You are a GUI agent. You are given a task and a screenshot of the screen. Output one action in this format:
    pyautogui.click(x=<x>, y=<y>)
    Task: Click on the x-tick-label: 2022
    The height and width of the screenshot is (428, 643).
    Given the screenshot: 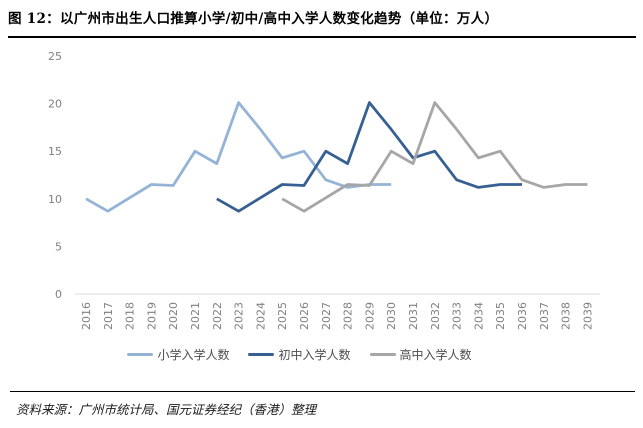 What is the action you would take?
    pyautogui.click(x=217, y=316)
    